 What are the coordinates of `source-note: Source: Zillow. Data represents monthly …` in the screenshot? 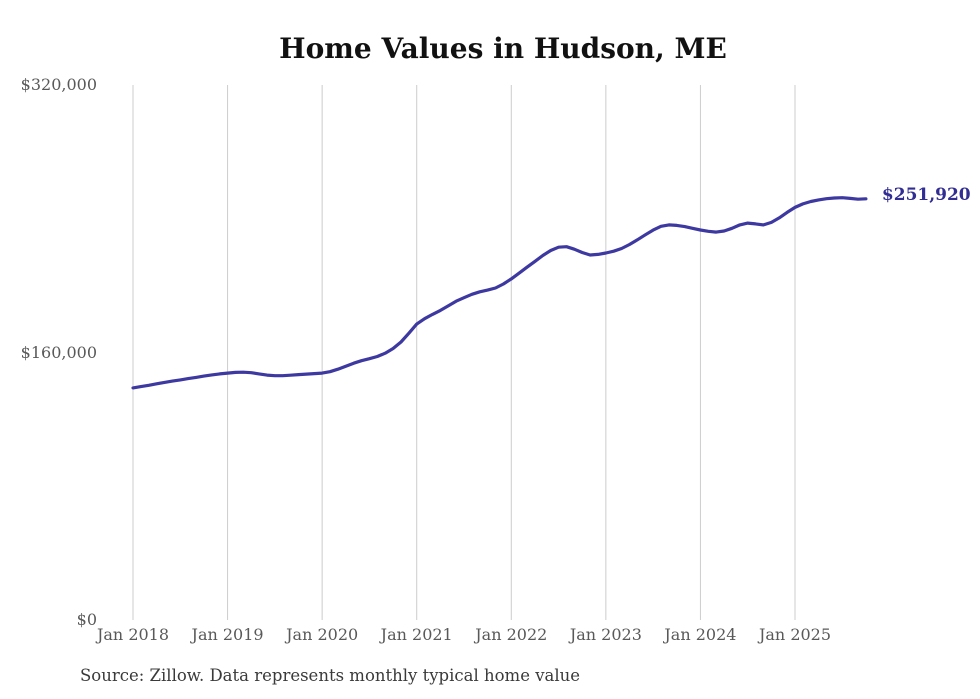 It's located at (330, 675).